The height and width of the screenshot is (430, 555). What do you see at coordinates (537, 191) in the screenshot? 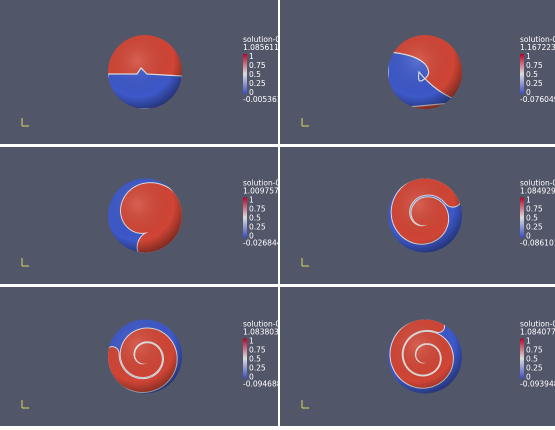
I see `colorbar-max: 1.084929` at bounding box center [537, 191].